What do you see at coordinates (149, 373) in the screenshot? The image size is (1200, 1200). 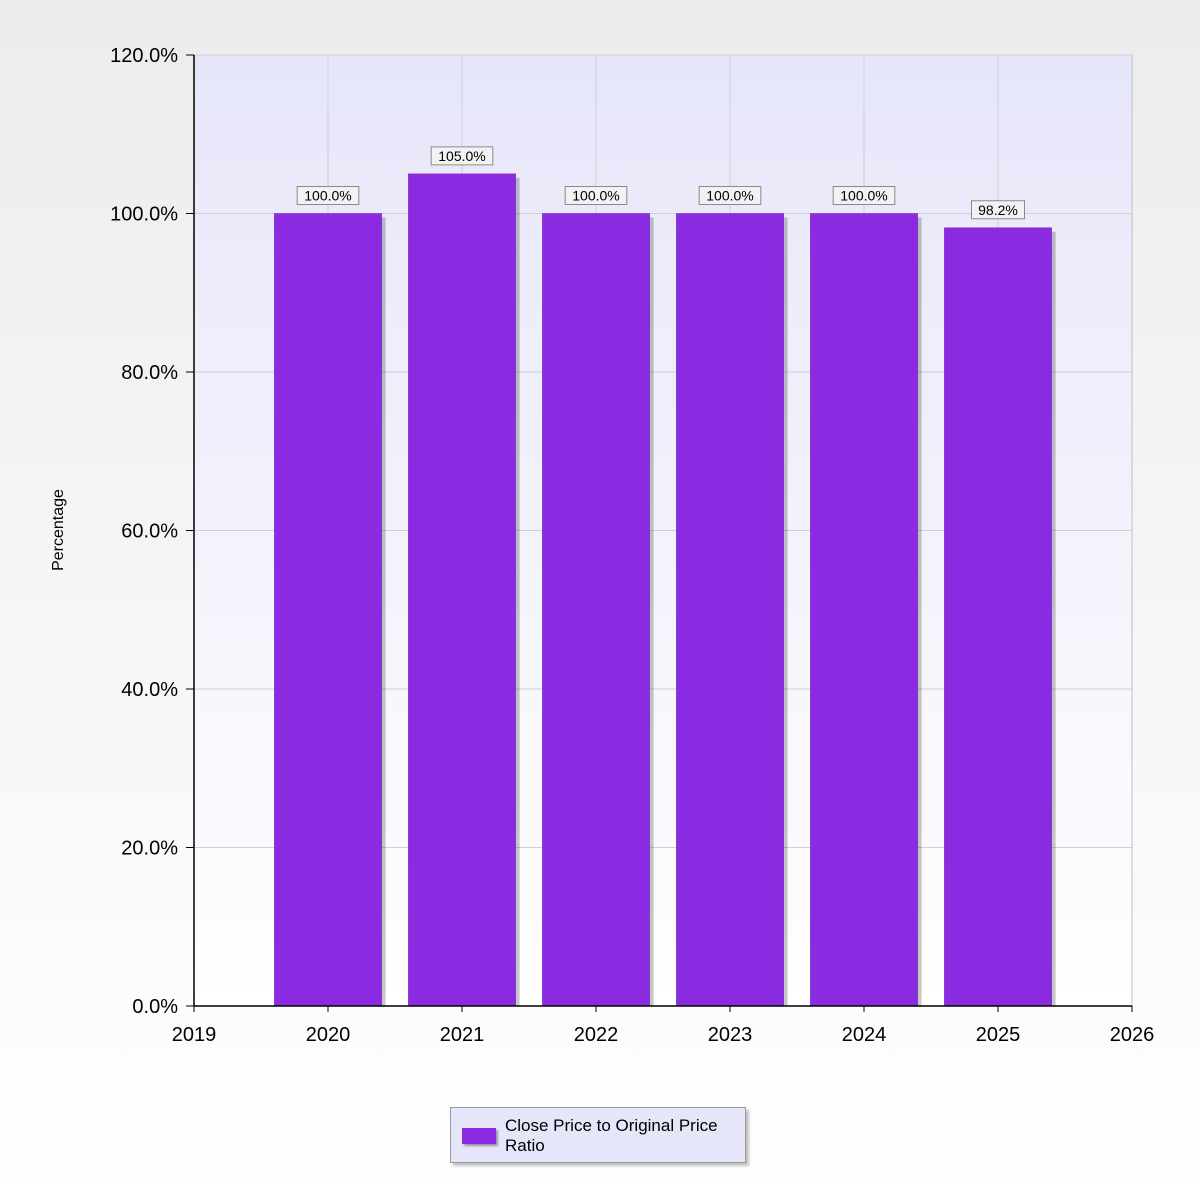 I see `y-tick-label: 80.0%` at bounding box center [149, 373].